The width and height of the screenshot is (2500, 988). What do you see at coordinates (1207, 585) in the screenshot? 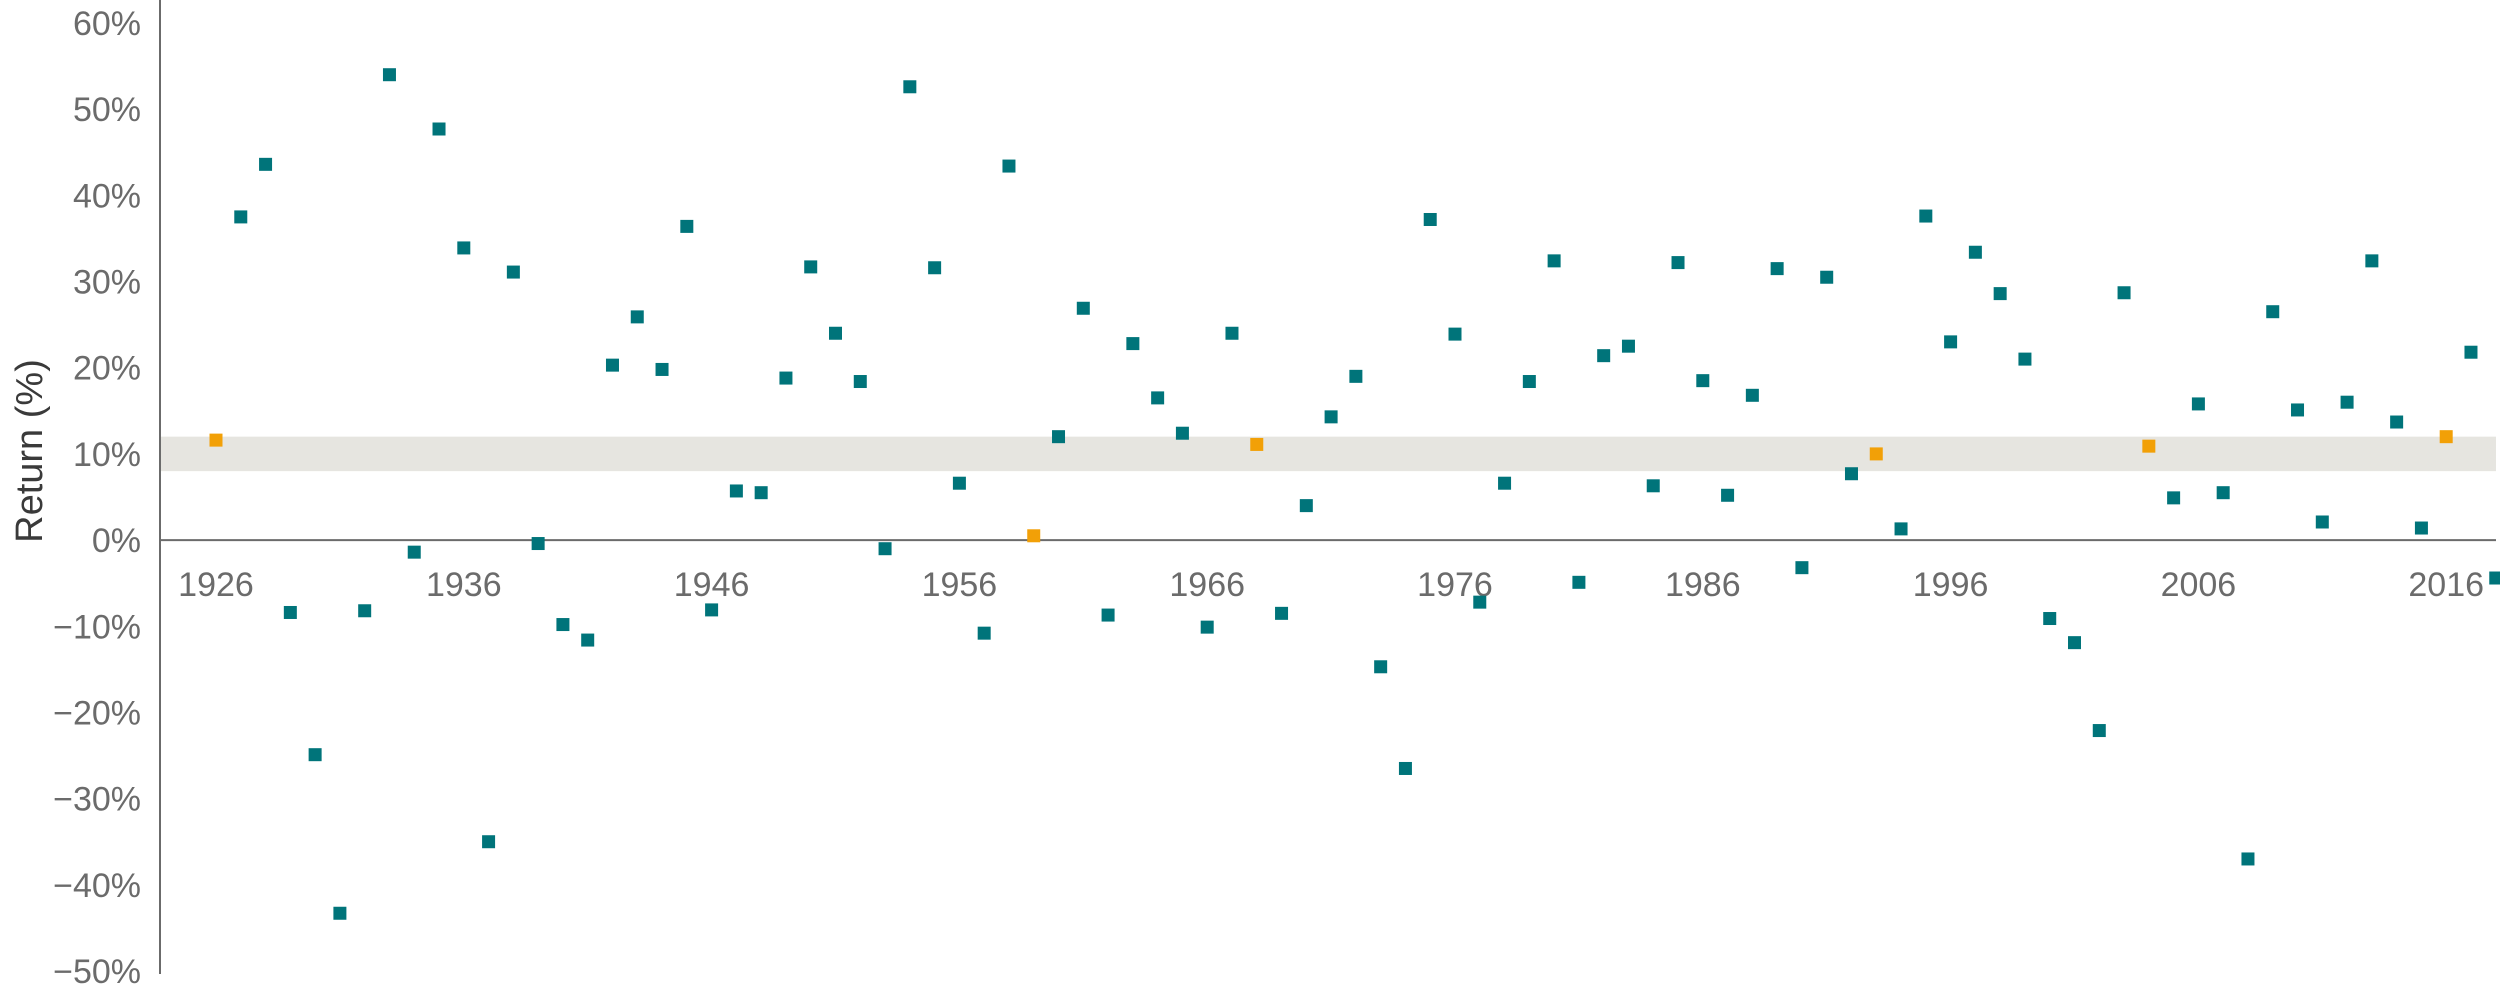
I see `x-tick-label: 1966` at bounding box center [1207, 585].